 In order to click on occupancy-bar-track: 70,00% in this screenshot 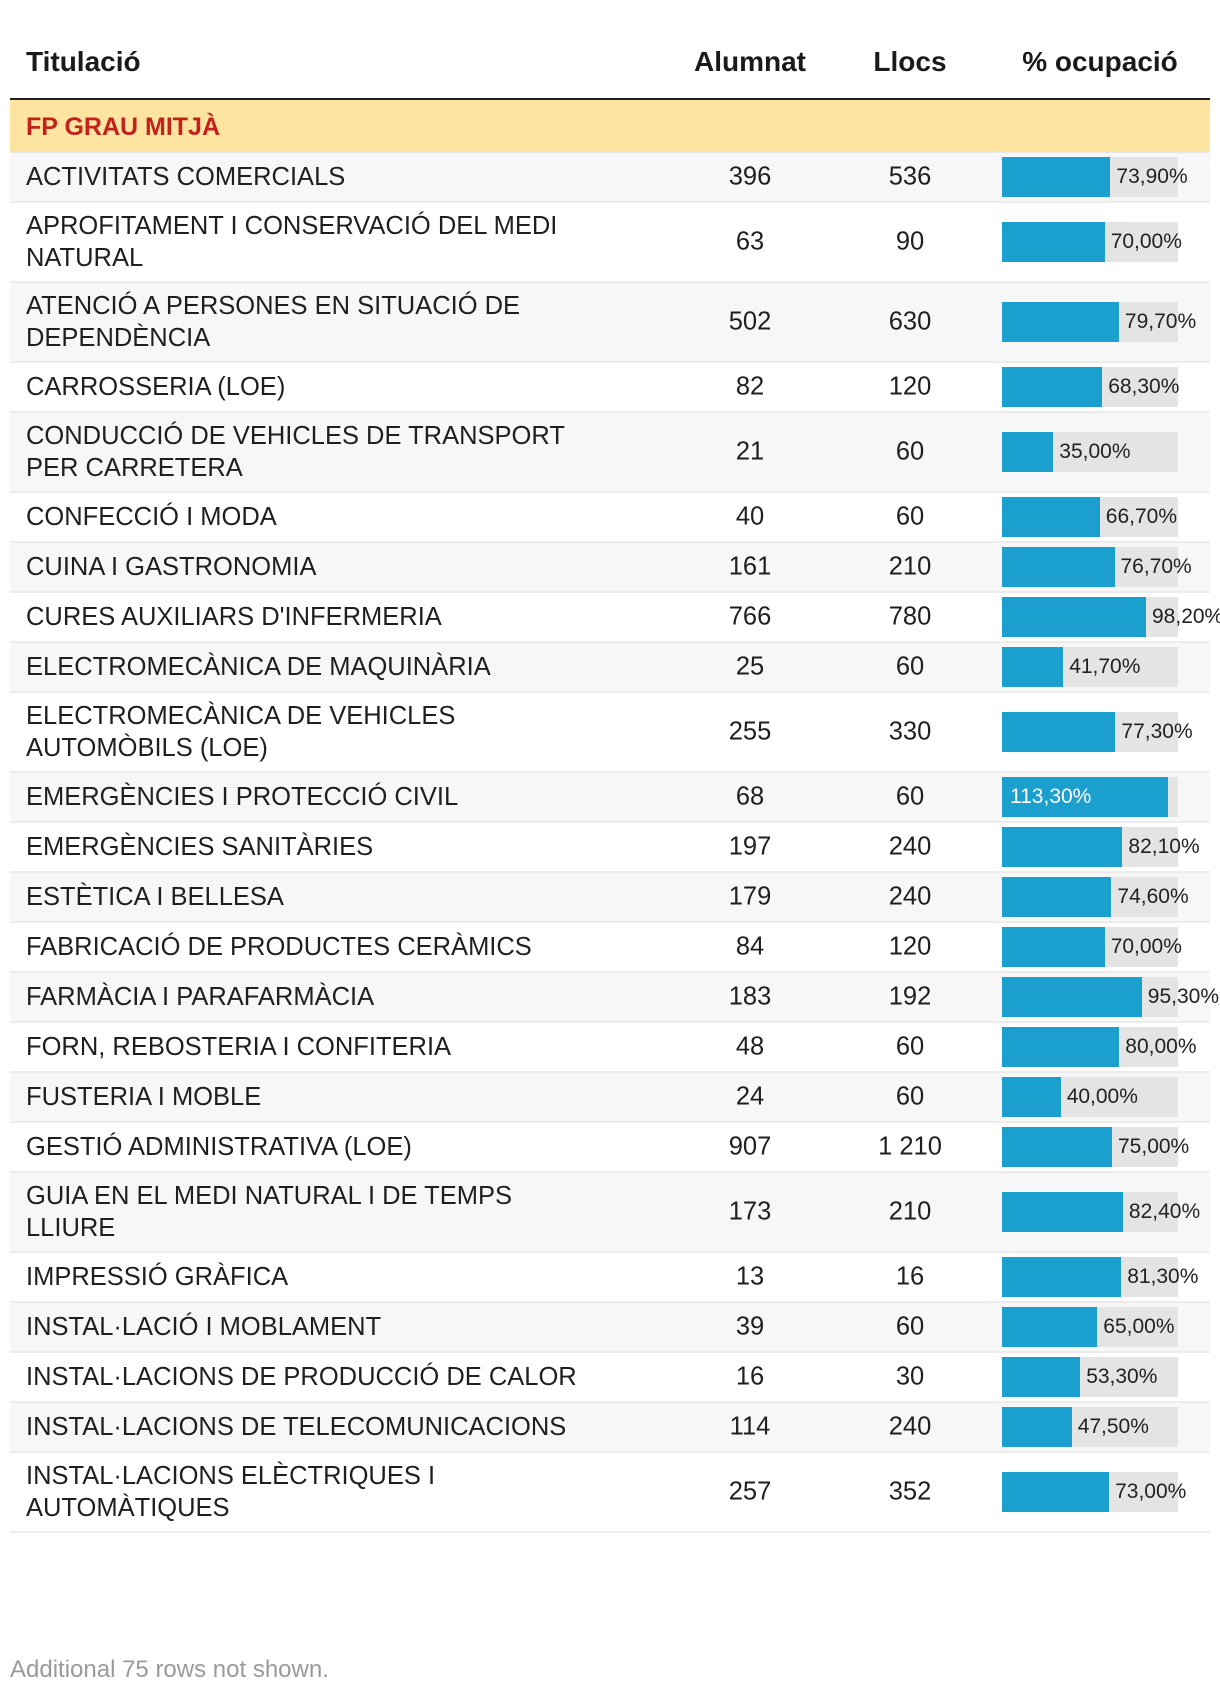, I will do `click(1092, 242)`.